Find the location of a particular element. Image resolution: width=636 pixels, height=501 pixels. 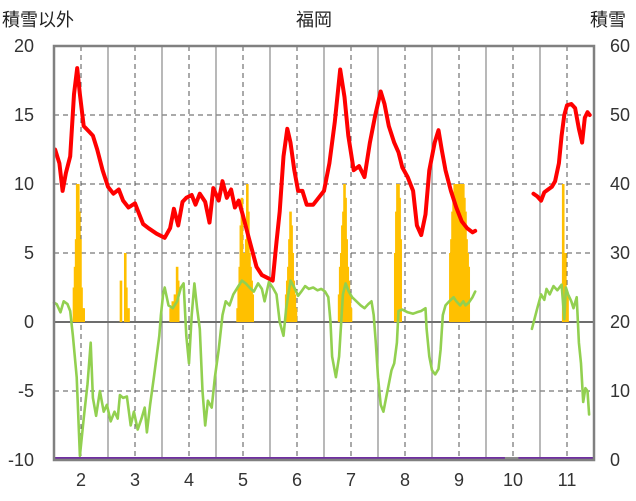

y-right-tick-label: 50 is located at coordinates (620, 115).